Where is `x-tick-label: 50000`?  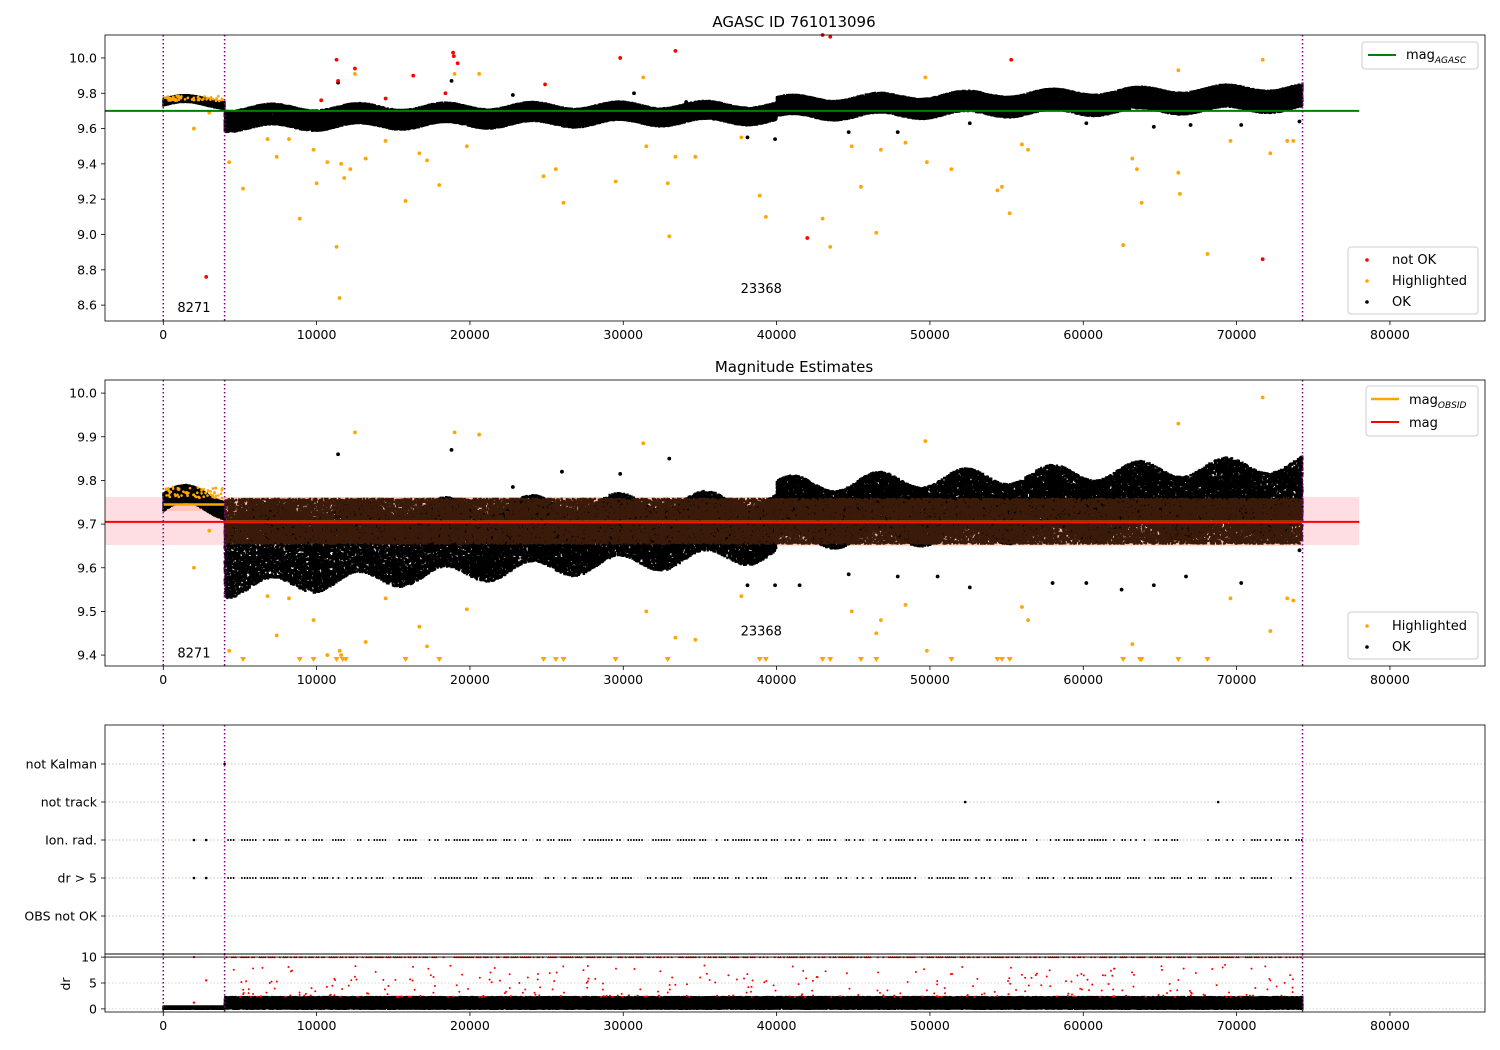 x-tick-label: 50000 is located at coordinates (930, 334).